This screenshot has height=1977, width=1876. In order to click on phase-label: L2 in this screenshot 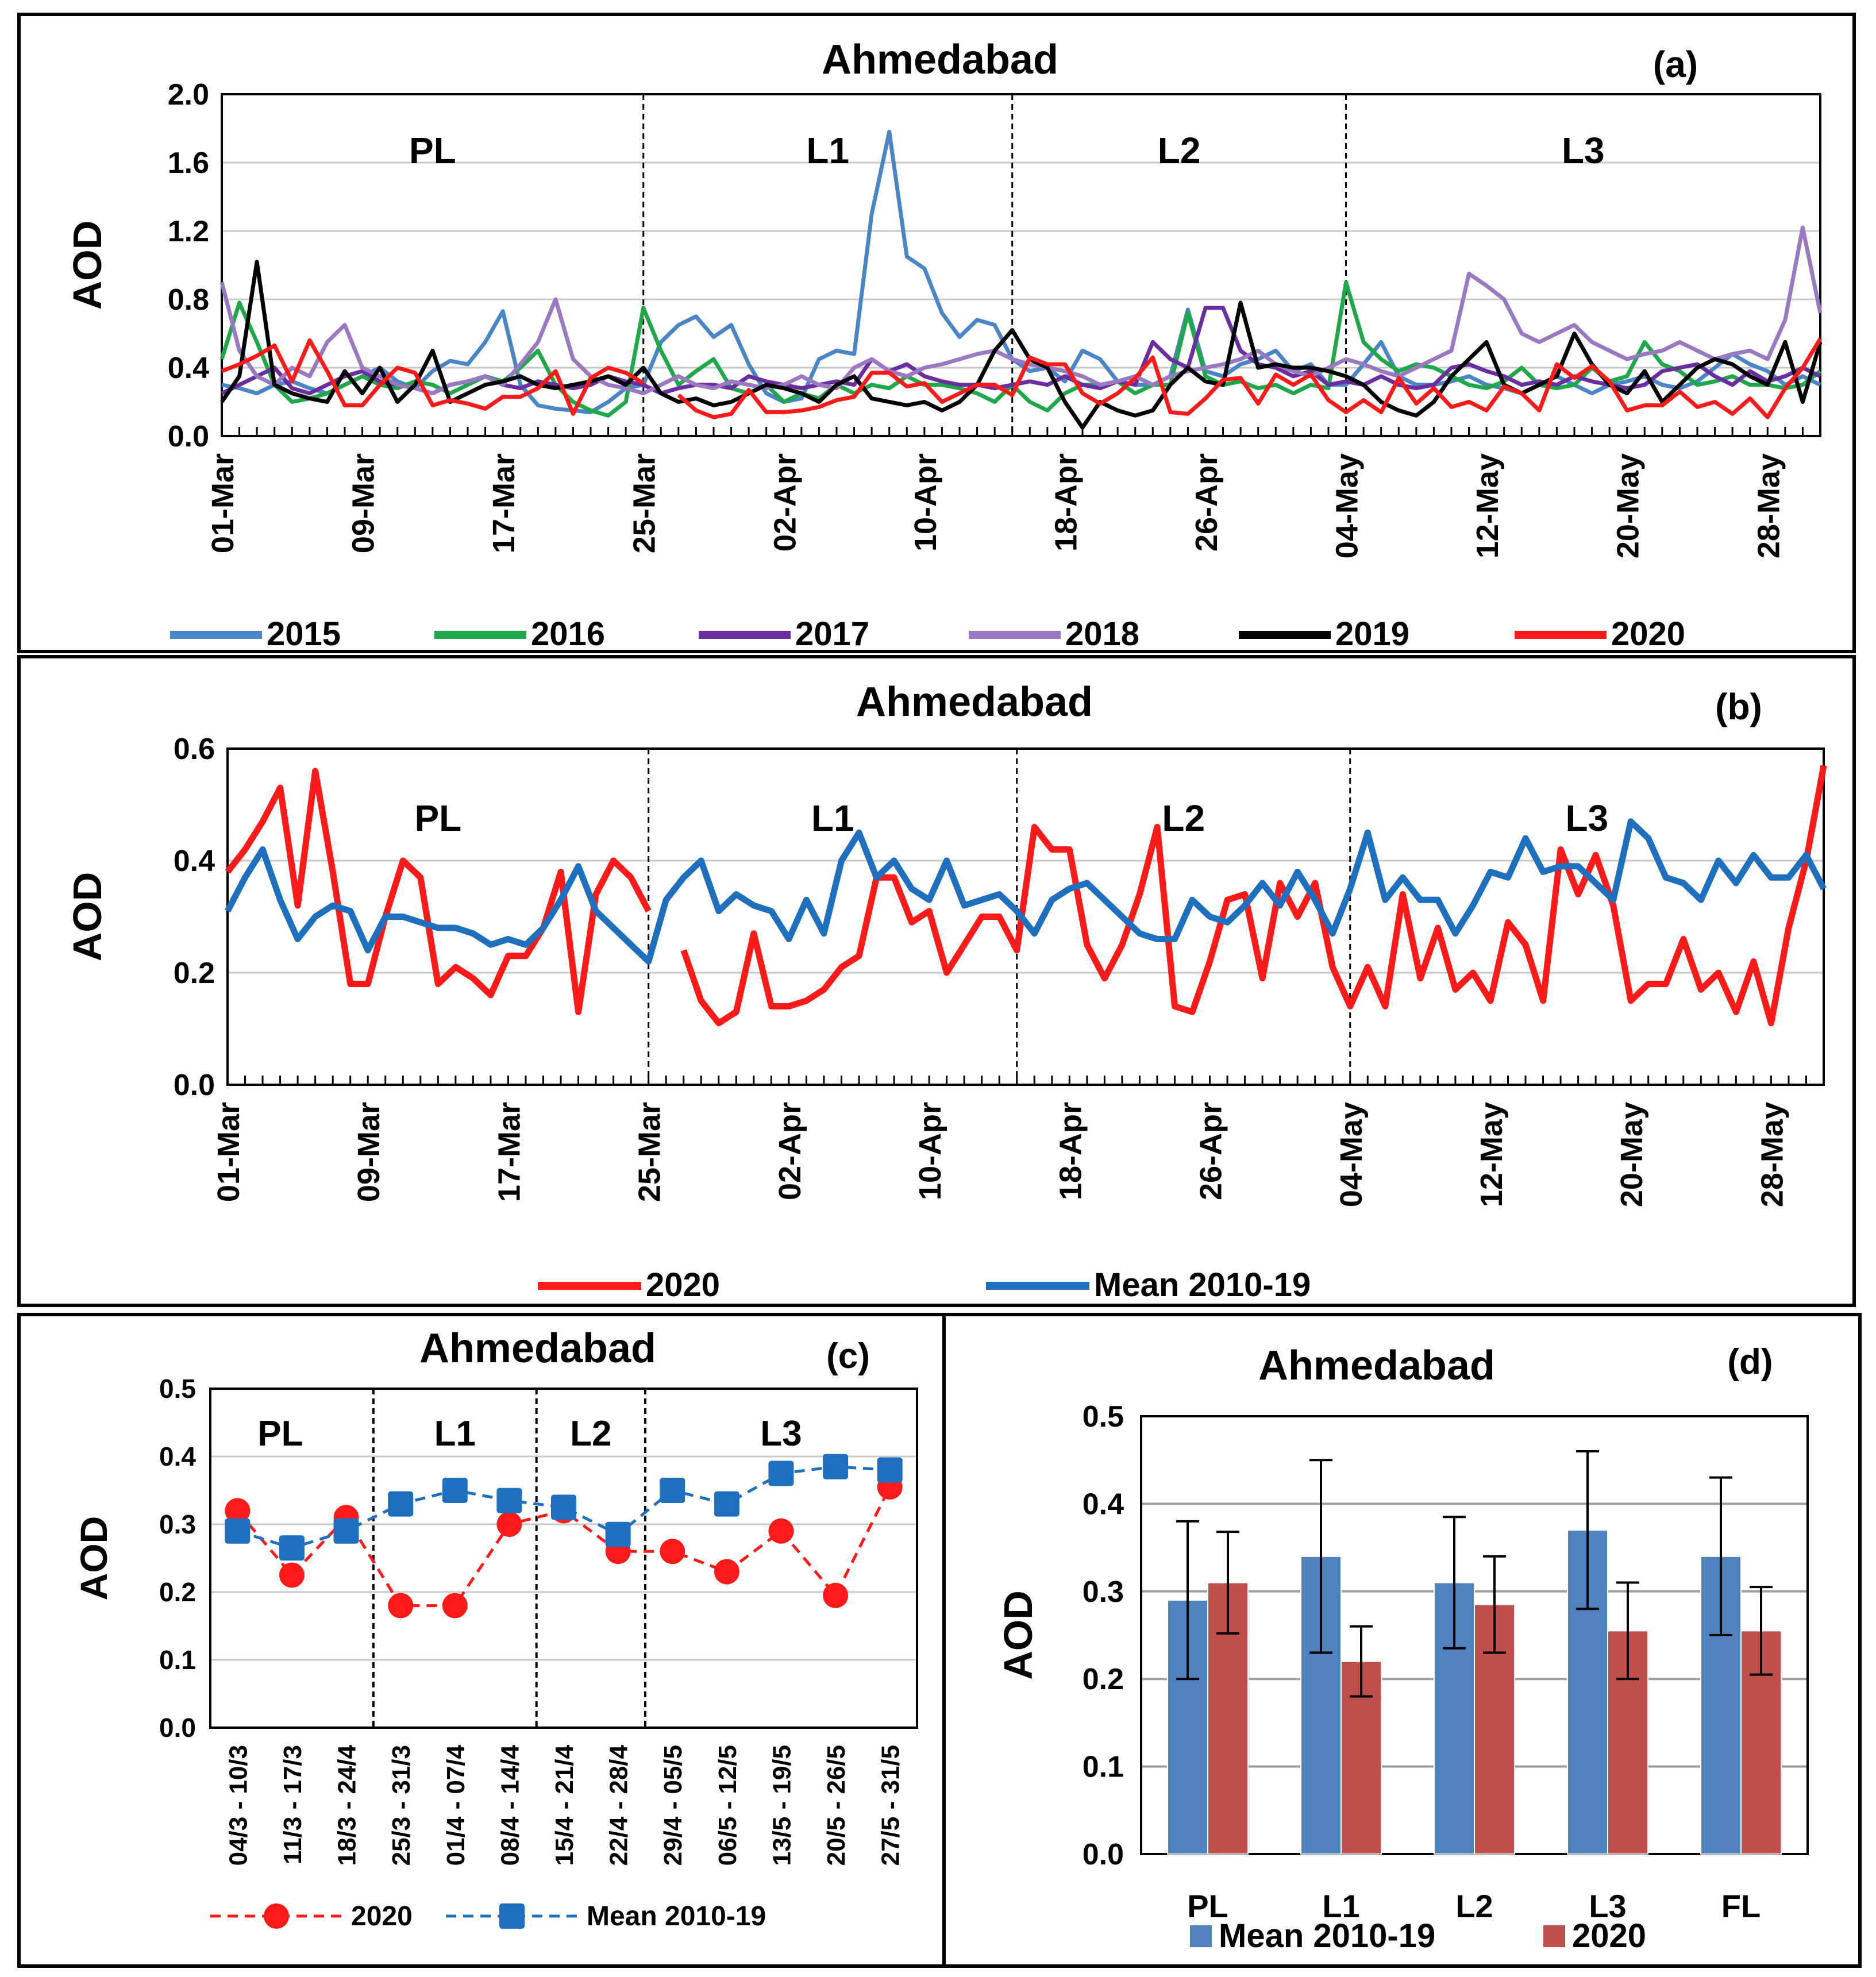, I will do `click(1179, 150)`.